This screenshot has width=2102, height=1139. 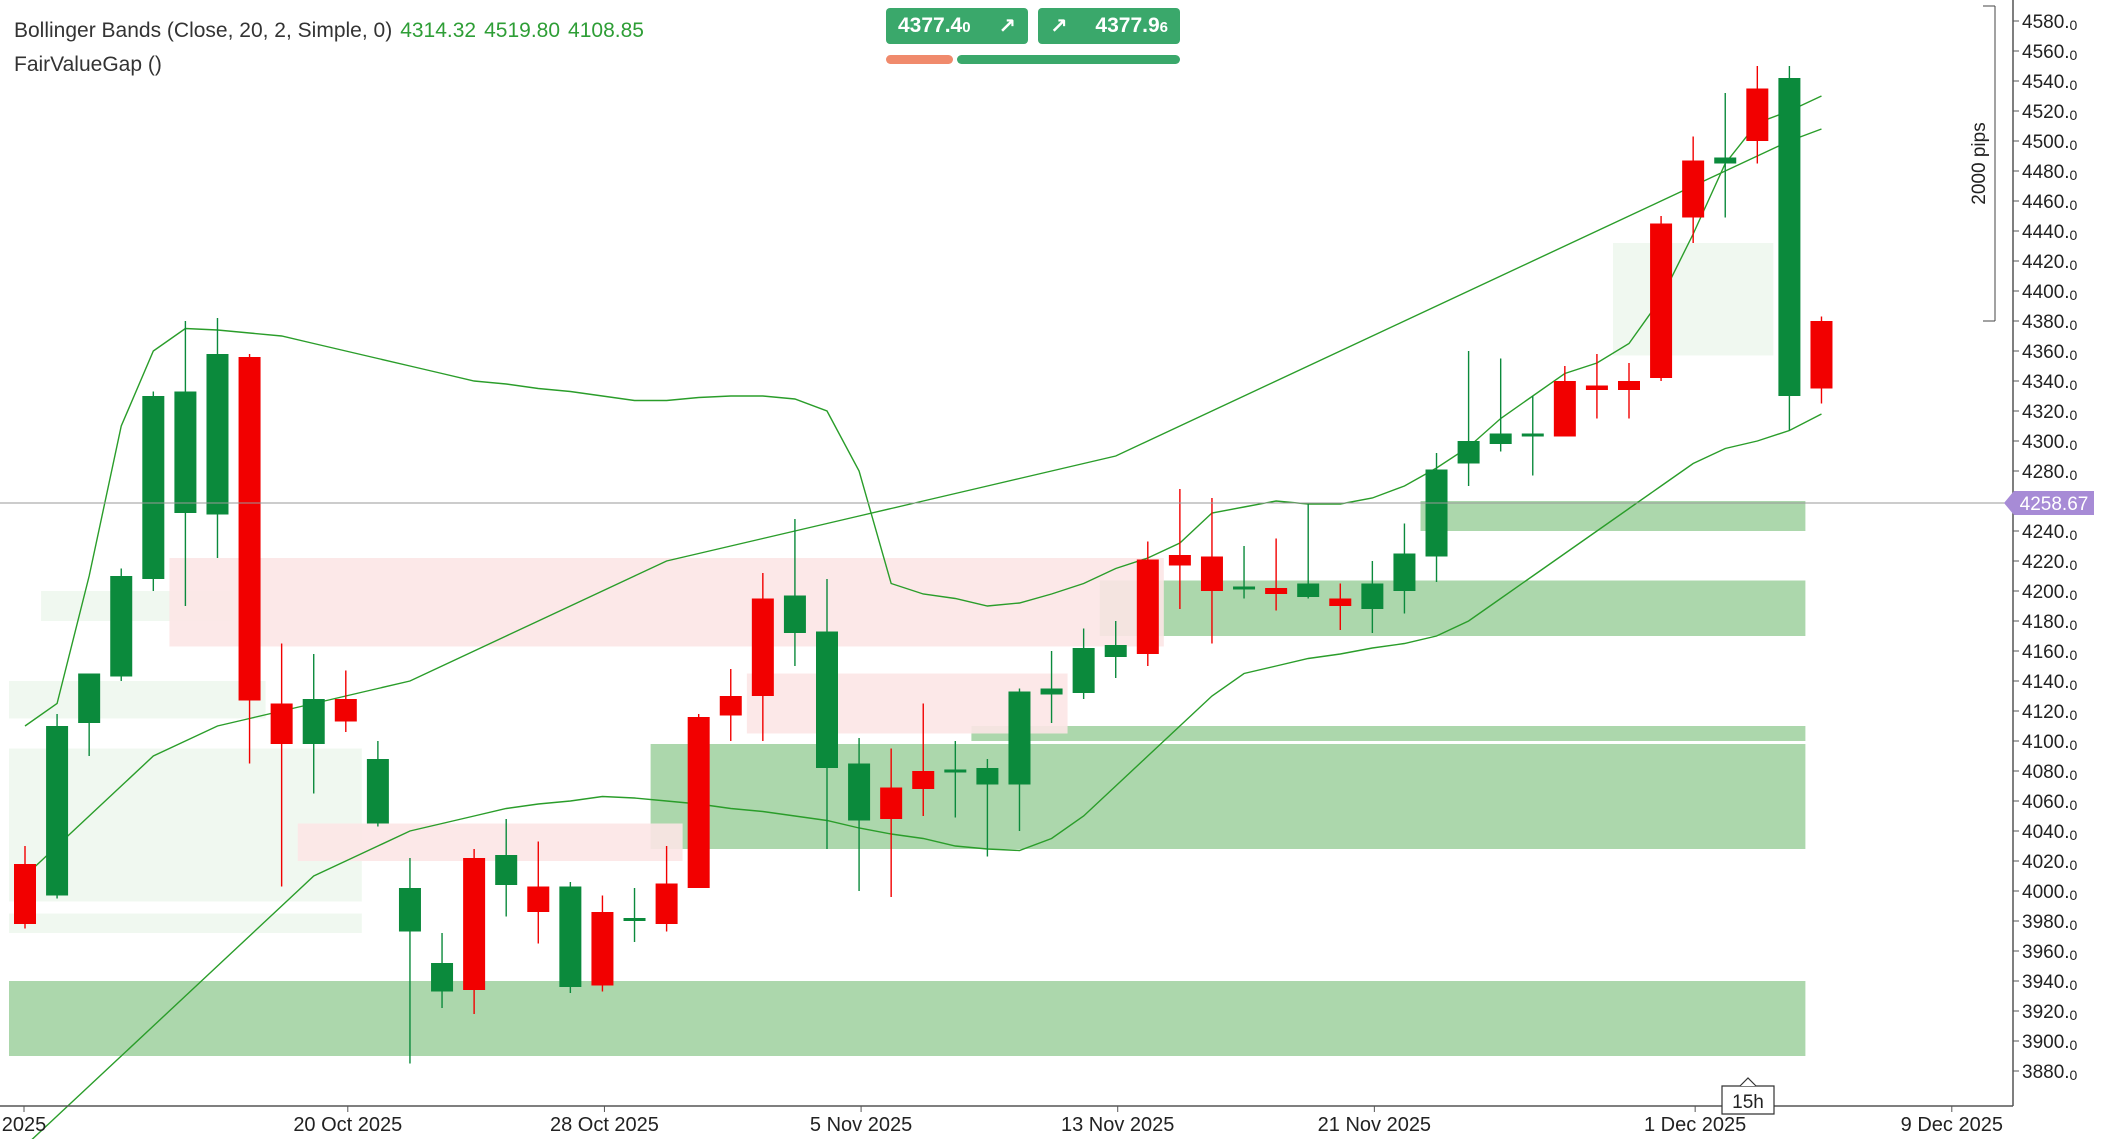 I want to click on y-tick-label: 4180.0, so click(x=2050, y=622).